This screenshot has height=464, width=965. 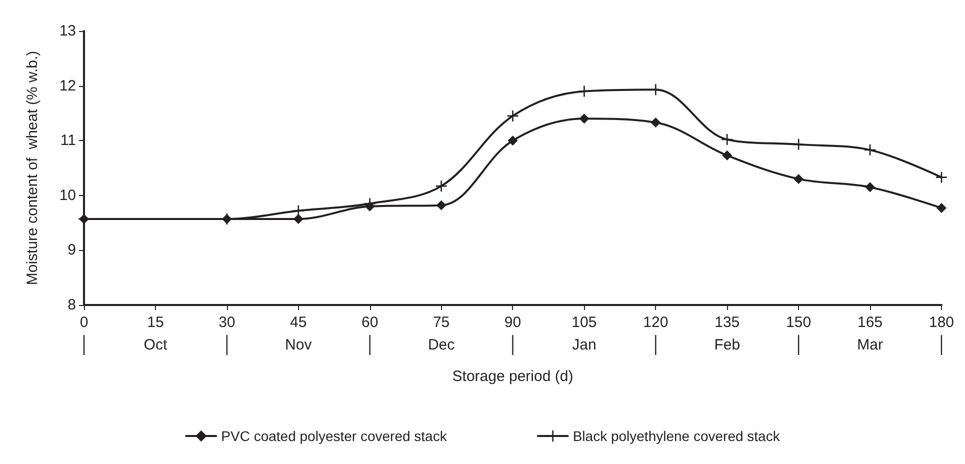 What do you see at coordinates (84, 322) in the screenshot?
I see `x-tick-label: 0` at bounding box center [84, 322].